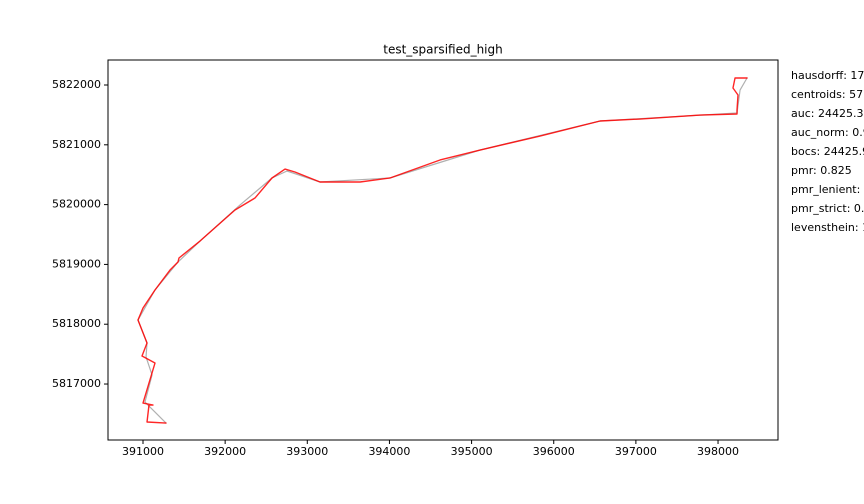 The height and width of the screenshot is (504, 864). I want to click on x-tick-label: 394000, so click(389, 451).